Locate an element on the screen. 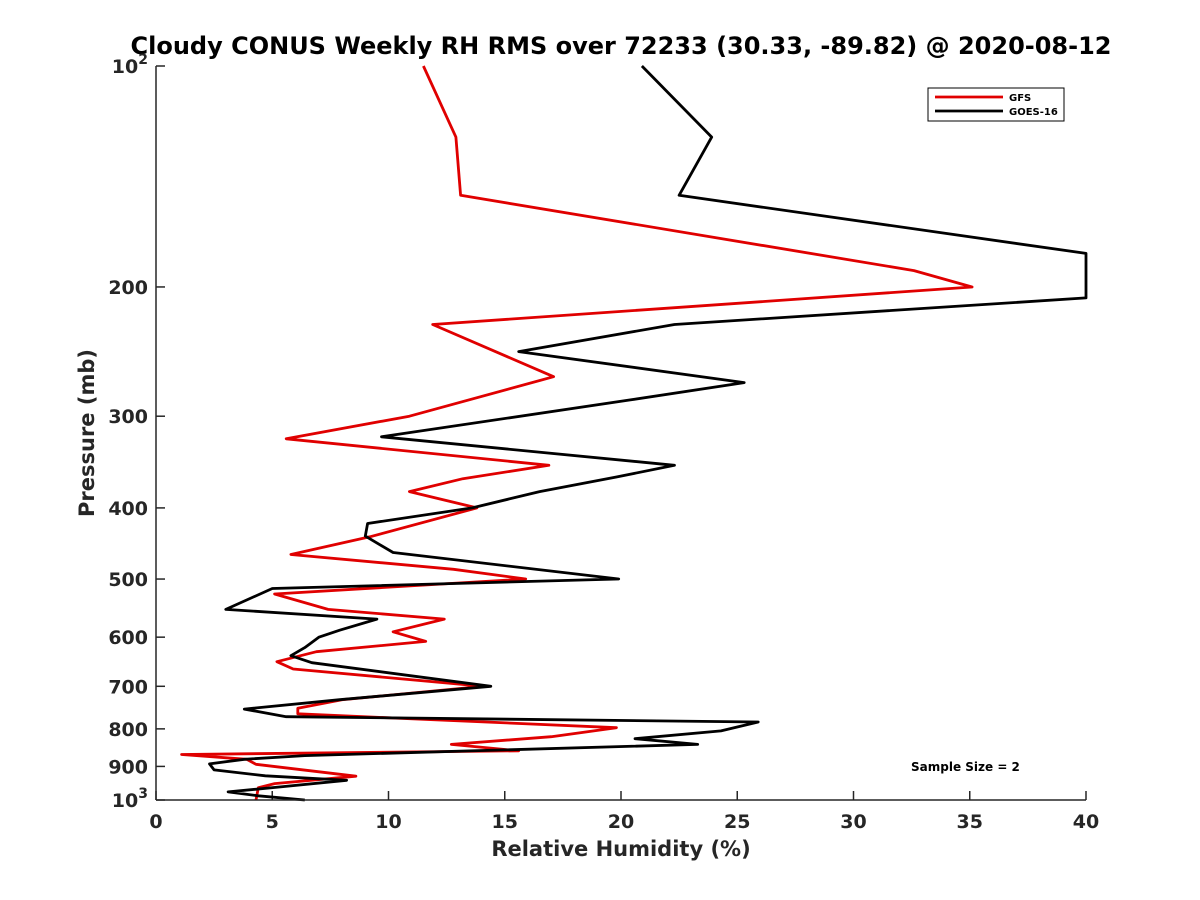 The image size is (1200, 900). y-tick-label: 102 is located at coordinates (130, 65).